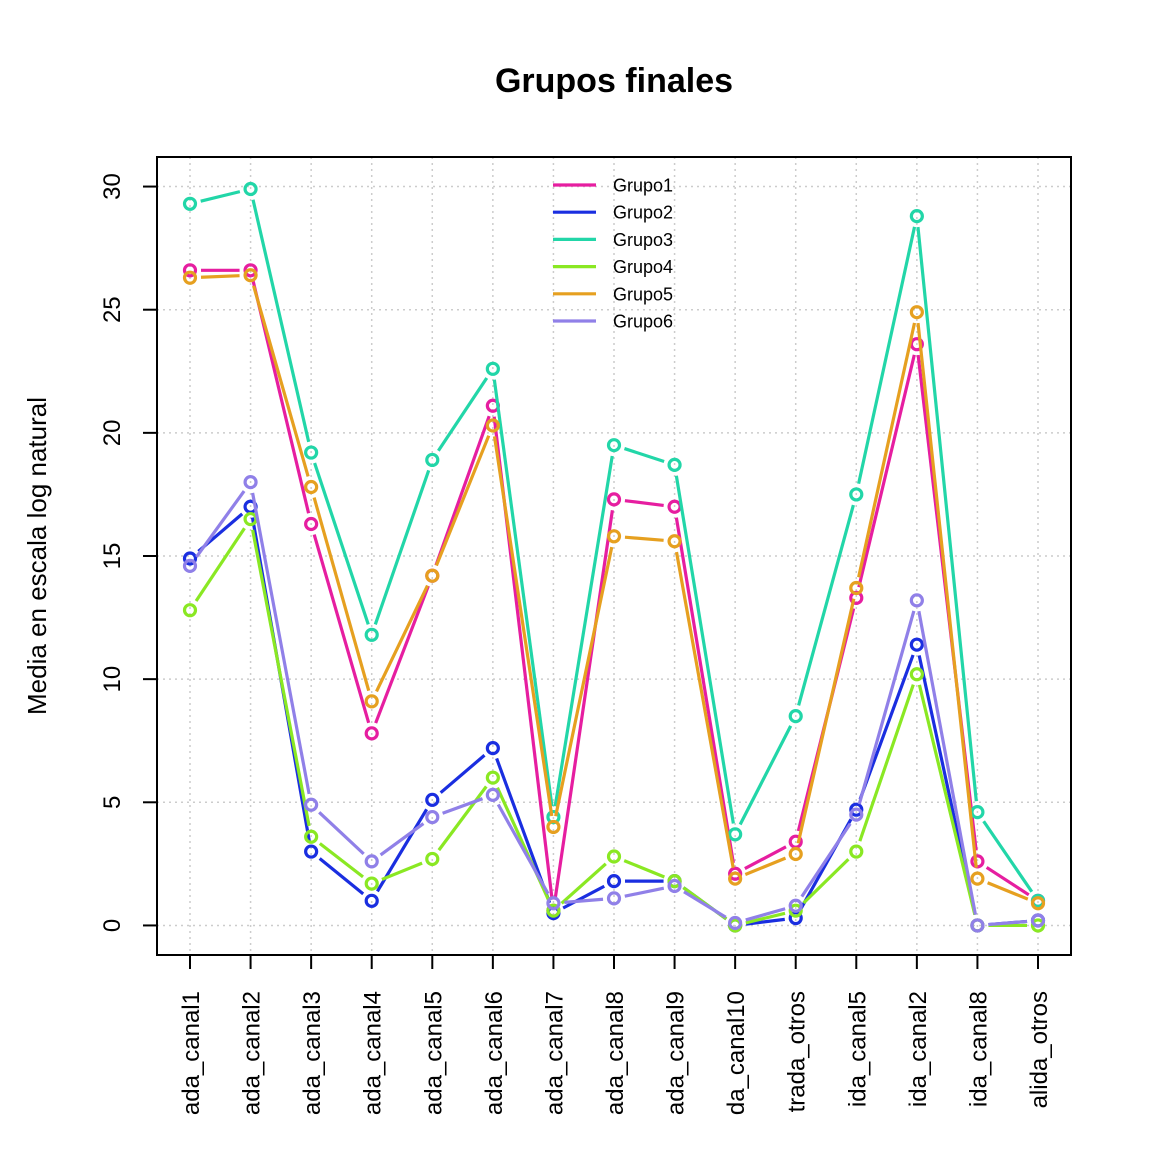 This screenshot has height=1152, width=1152. Describe the element at coordinates (112, 679) in the screenshot. I see `y-tick-label: 10` at that location.